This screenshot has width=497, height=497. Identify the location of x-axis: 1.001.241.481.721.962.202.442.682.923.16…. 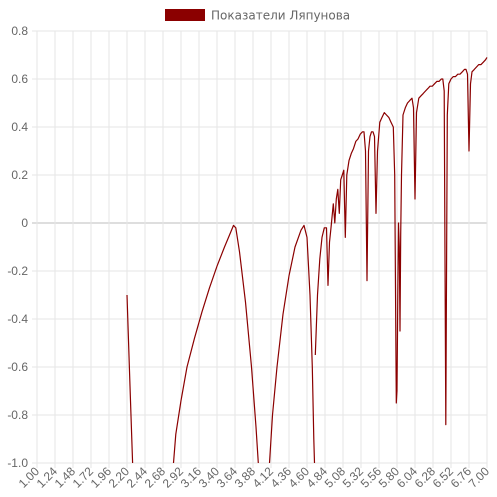
(254, 477).